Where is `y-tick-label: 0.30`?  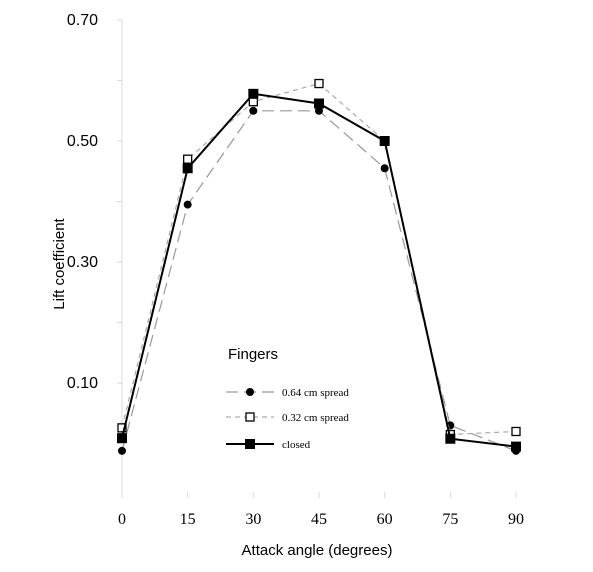
y-tick-label: 0.30 is located at coordinates (82, 262).